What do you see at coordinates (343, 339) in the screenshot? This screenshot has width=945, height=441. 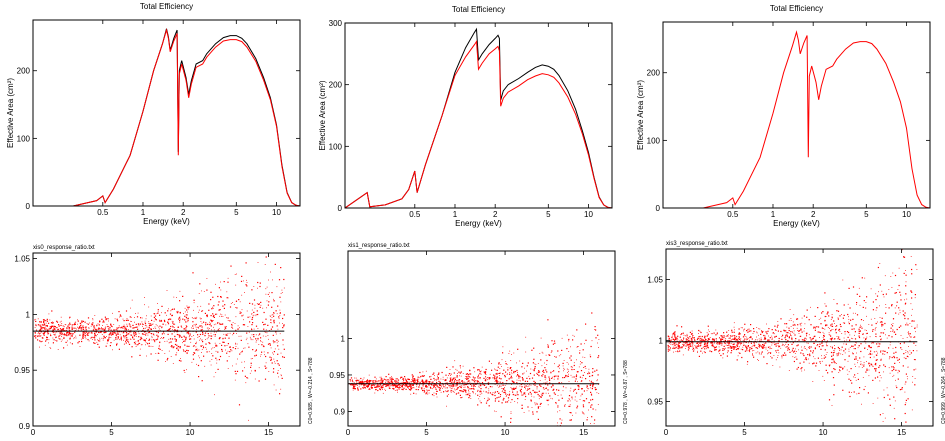 I see `y-tick-label: 1` at bounding box center [343, 339].